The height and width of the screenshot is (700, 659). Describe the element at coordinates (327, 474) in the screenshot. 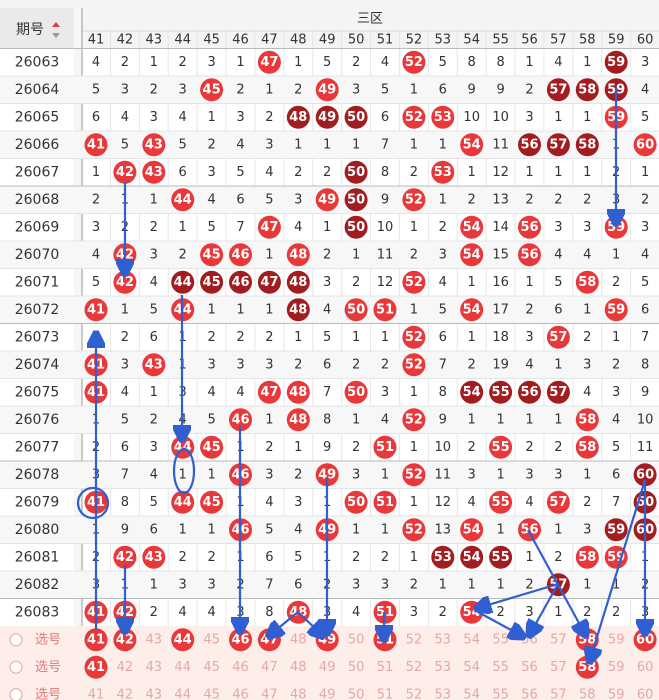

I see `ball-number: 49` at that location.